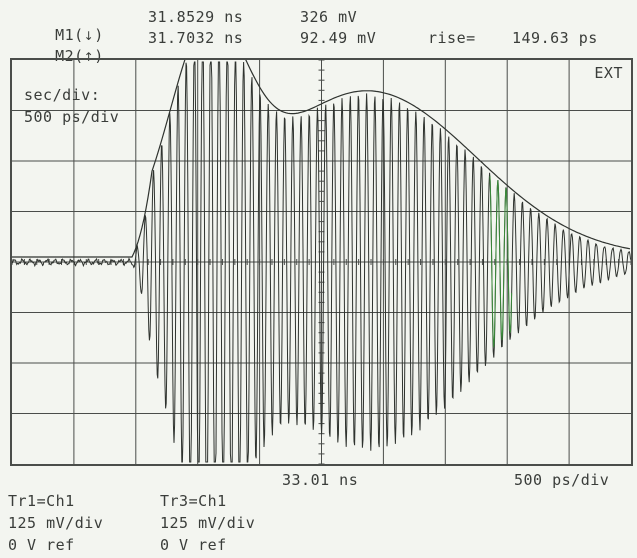  Describe the element at coordinates (562, 480) in the screenshot. I see `axis-timebase: 500 ps/div` at that location.